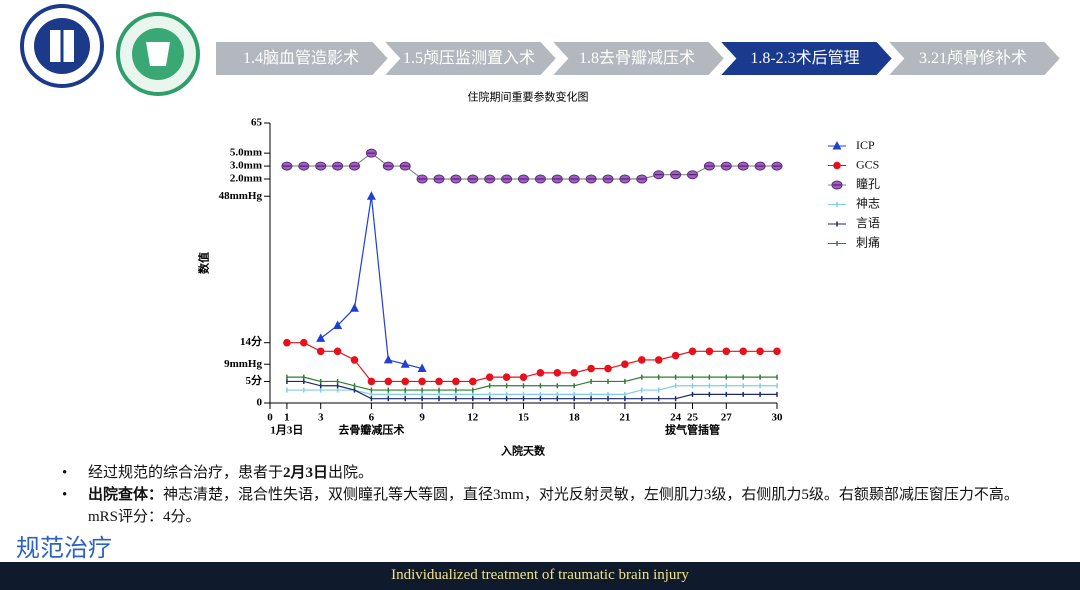 The width and height of the screenshot is (1080, 590). Describe the element at coordinates (867, 164) in the screenshot. I see `legend-label: GCS` at that location.